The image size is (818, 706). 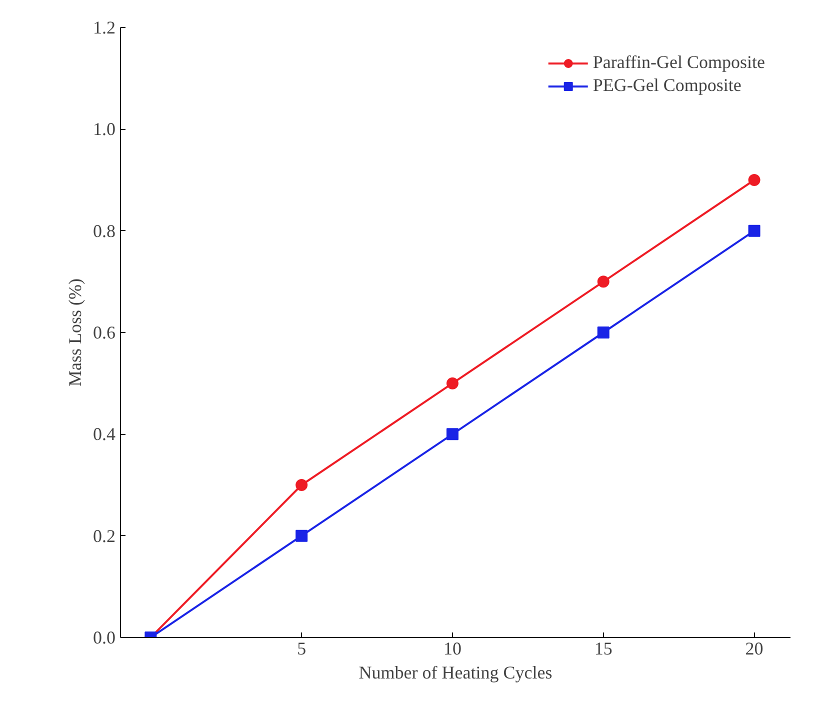 I want to click on y-tick-label: 0.8, so click(x=104, y=230).